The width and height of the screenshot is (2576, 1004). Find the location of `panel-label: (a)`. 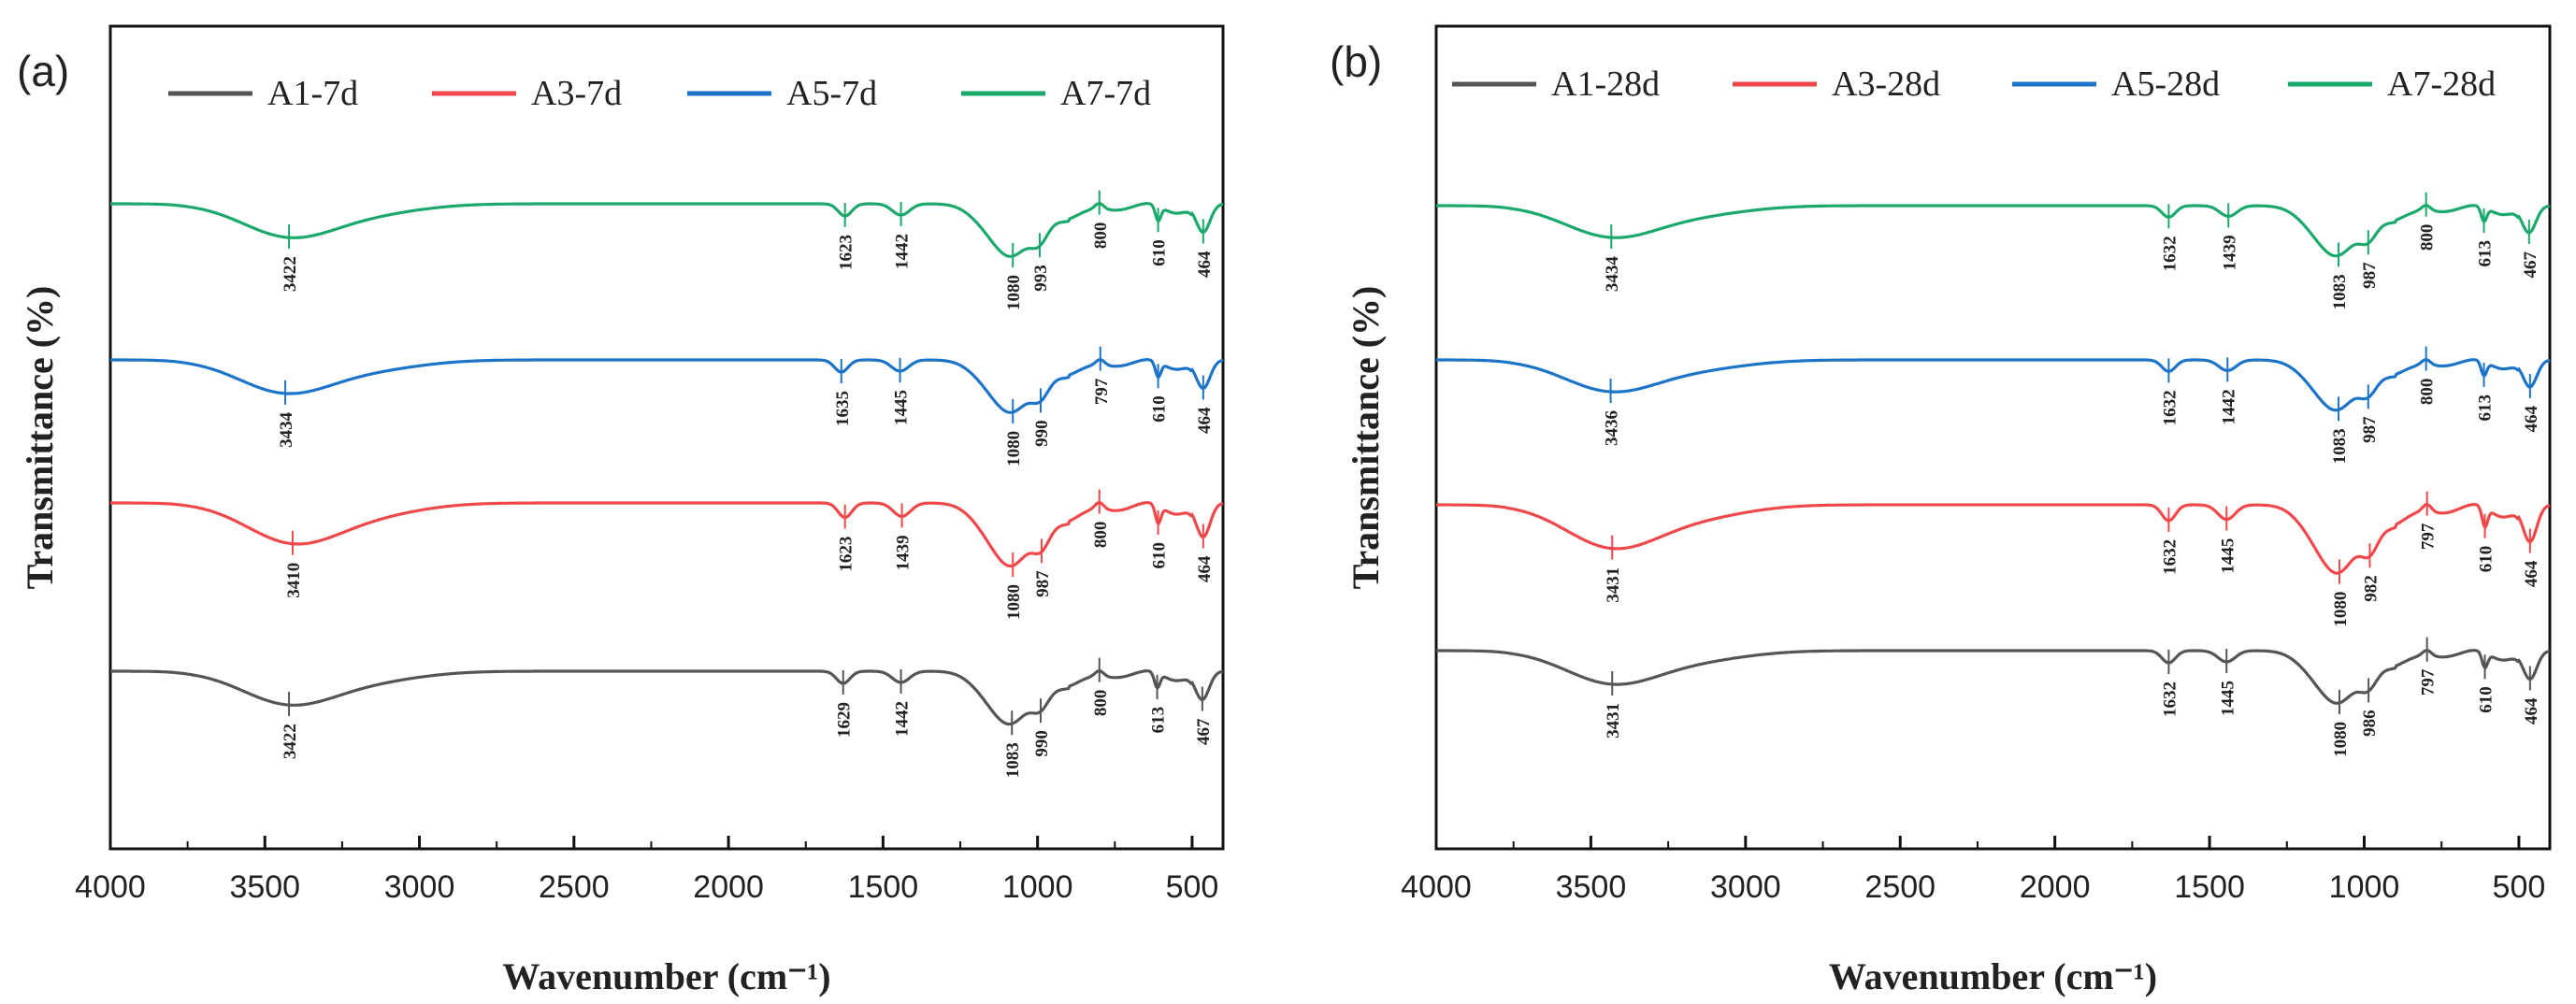

panel-label: (a) is located at coordinates (43, 71).